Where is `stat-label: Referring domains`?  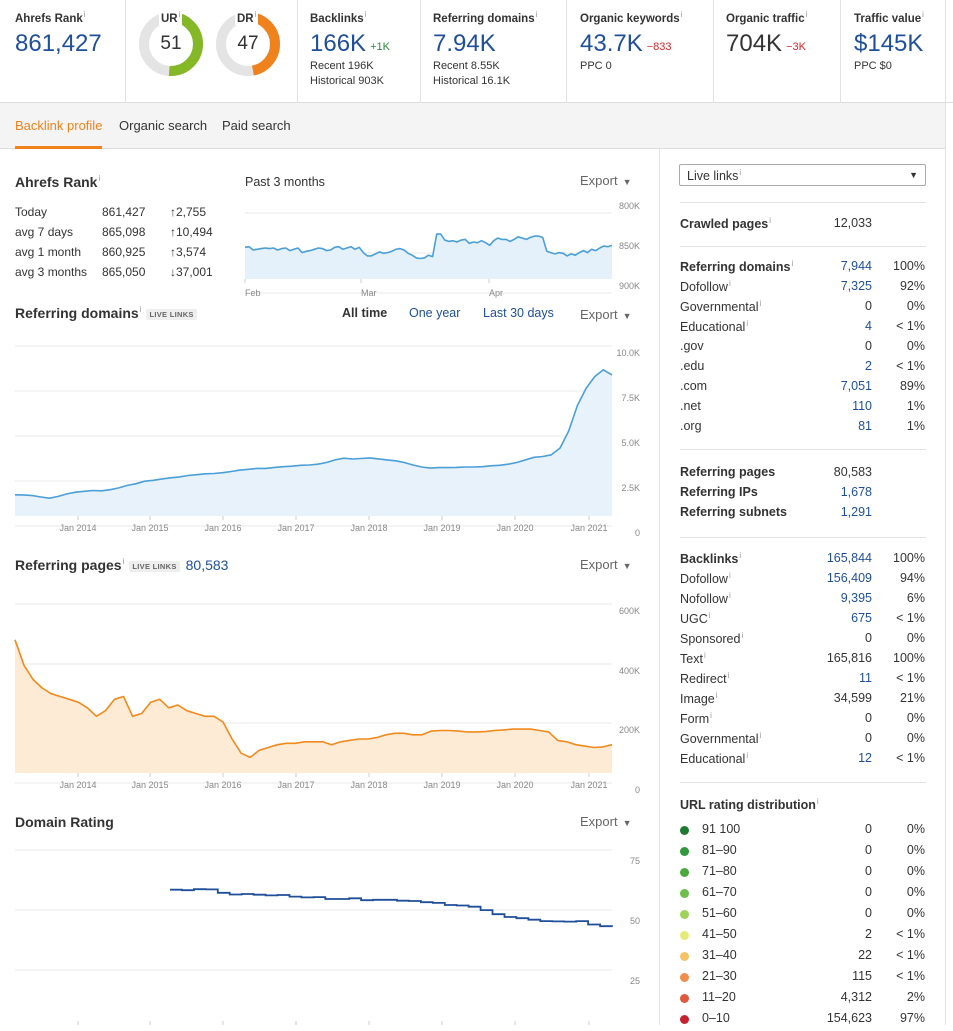
stat-label: Referring domains is located at coordinates (735, 267).